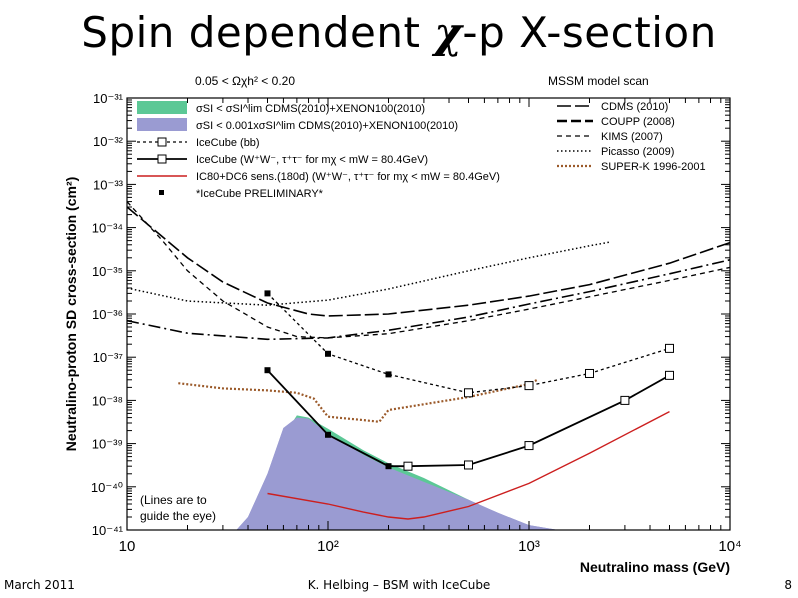 The image size is (798, 598). Describe the element at coordinates (310, 109) in the screenshot. I see `legend-label: σSI < σSI^lim CDMS(2010)+XENON100(2010)` at that location.